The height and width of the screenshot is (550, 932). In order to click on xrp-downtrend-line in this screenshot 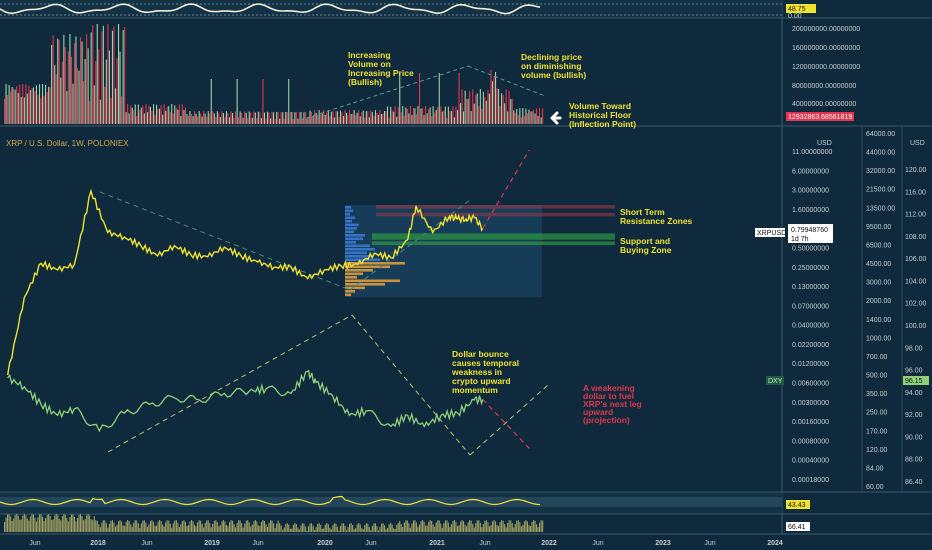, I will do `click(225, 241)`.